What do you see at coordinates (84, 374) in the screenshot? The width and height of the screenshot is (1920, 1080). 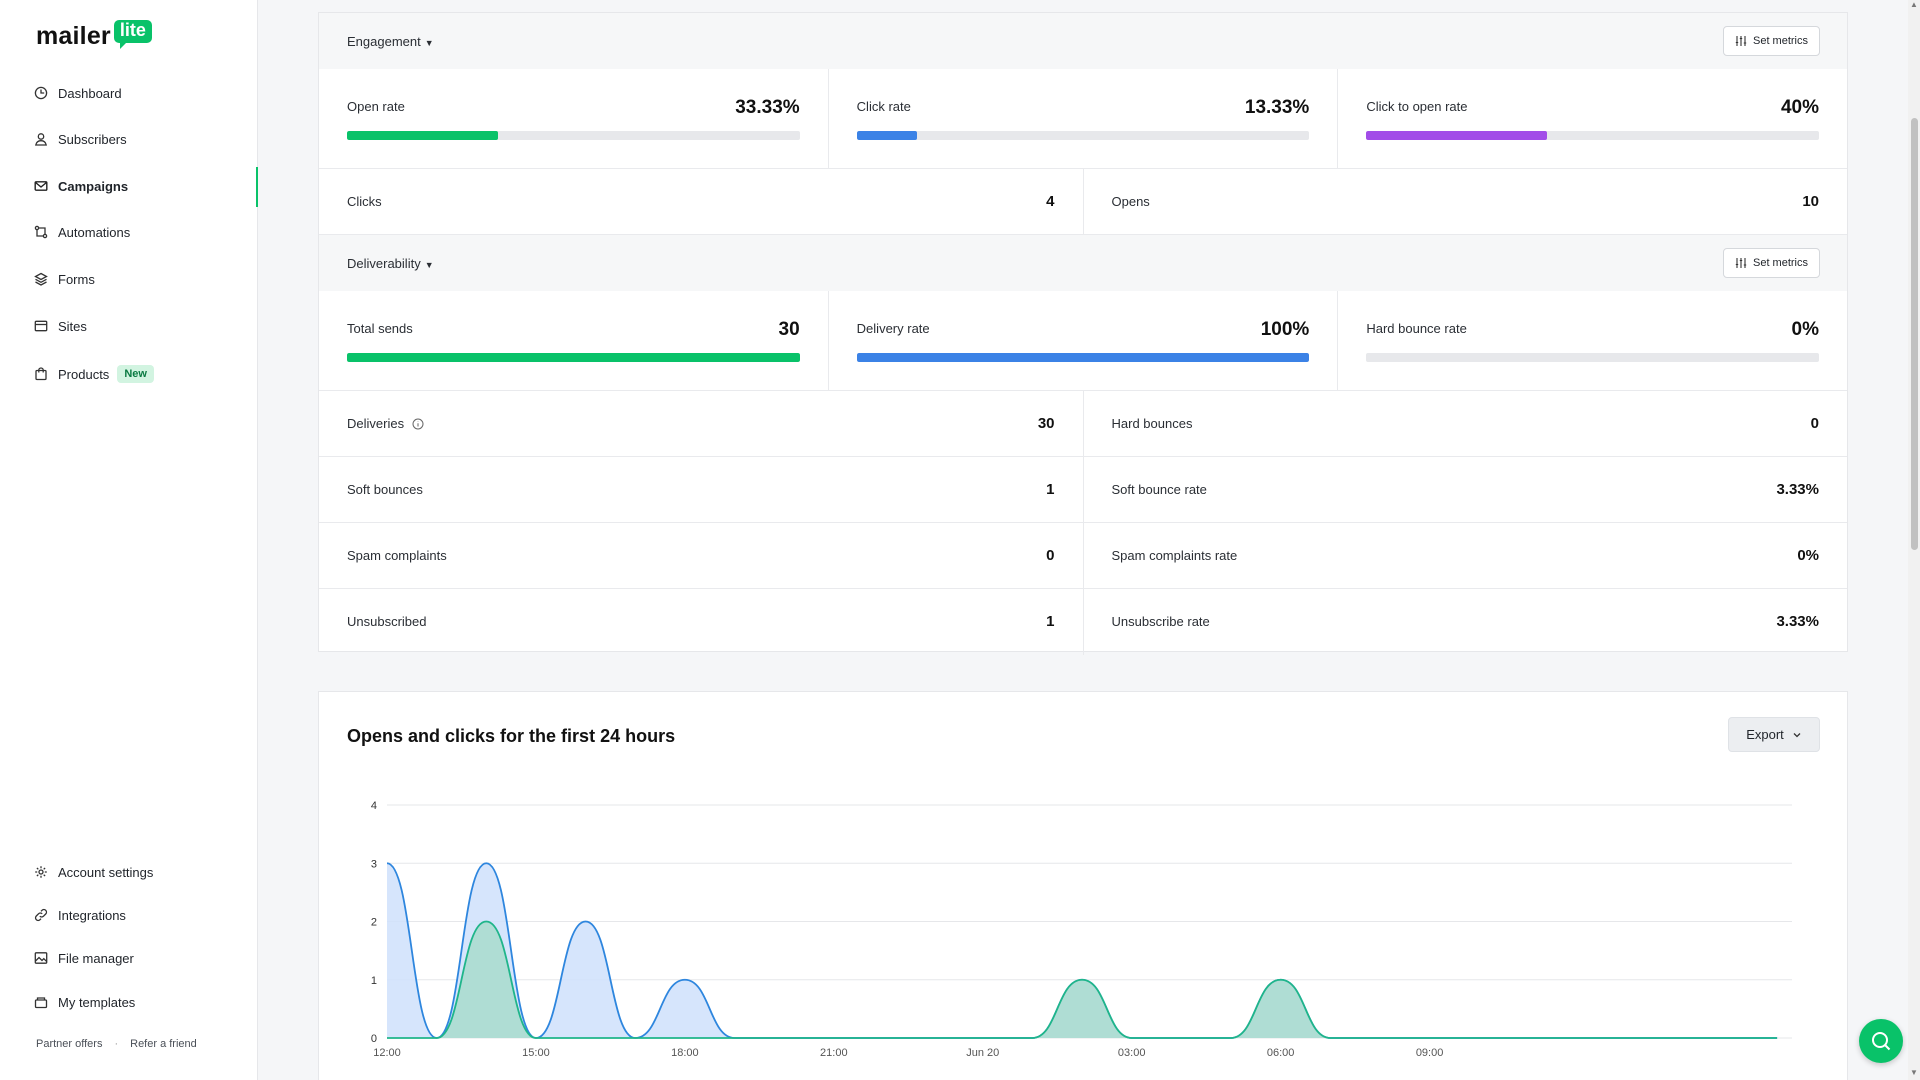 I see `nav-products-label: Products` at bounding box center [84, 374].